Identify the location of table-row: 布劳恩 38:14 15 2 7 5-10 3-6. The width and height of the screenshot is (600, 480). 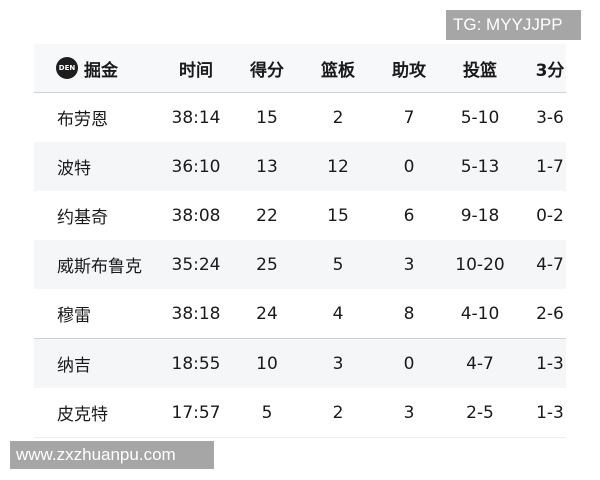
(300, 117).